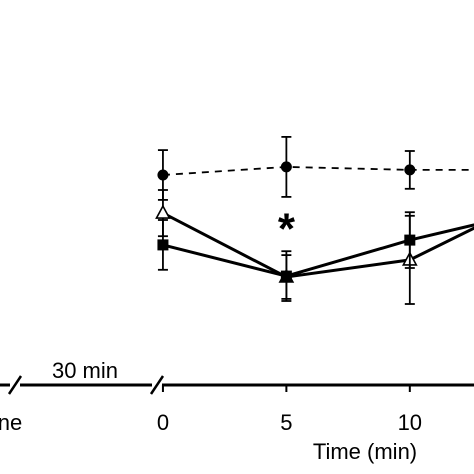 The width and height of the screenshot is (474, 474). I want to click on x-tick-label: 10, so click(410, 422).